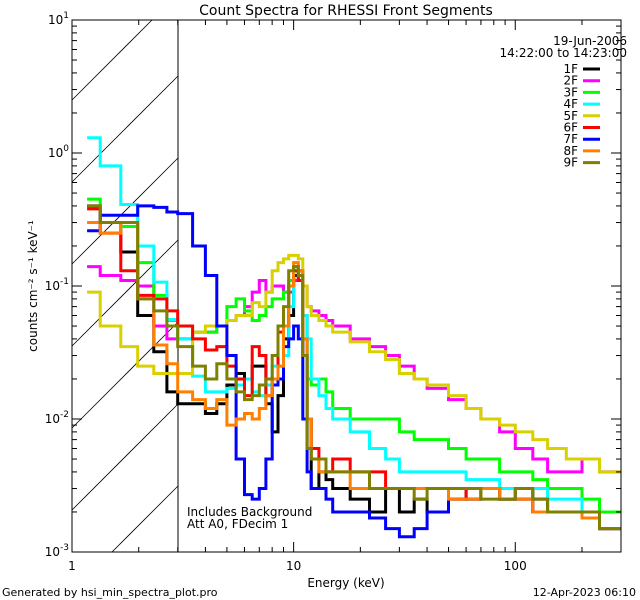 The image size is (640, 600). Describe the element at coordinates (570, 69) in the screenshot. I see `legend-label-1F: 1F` at that location.